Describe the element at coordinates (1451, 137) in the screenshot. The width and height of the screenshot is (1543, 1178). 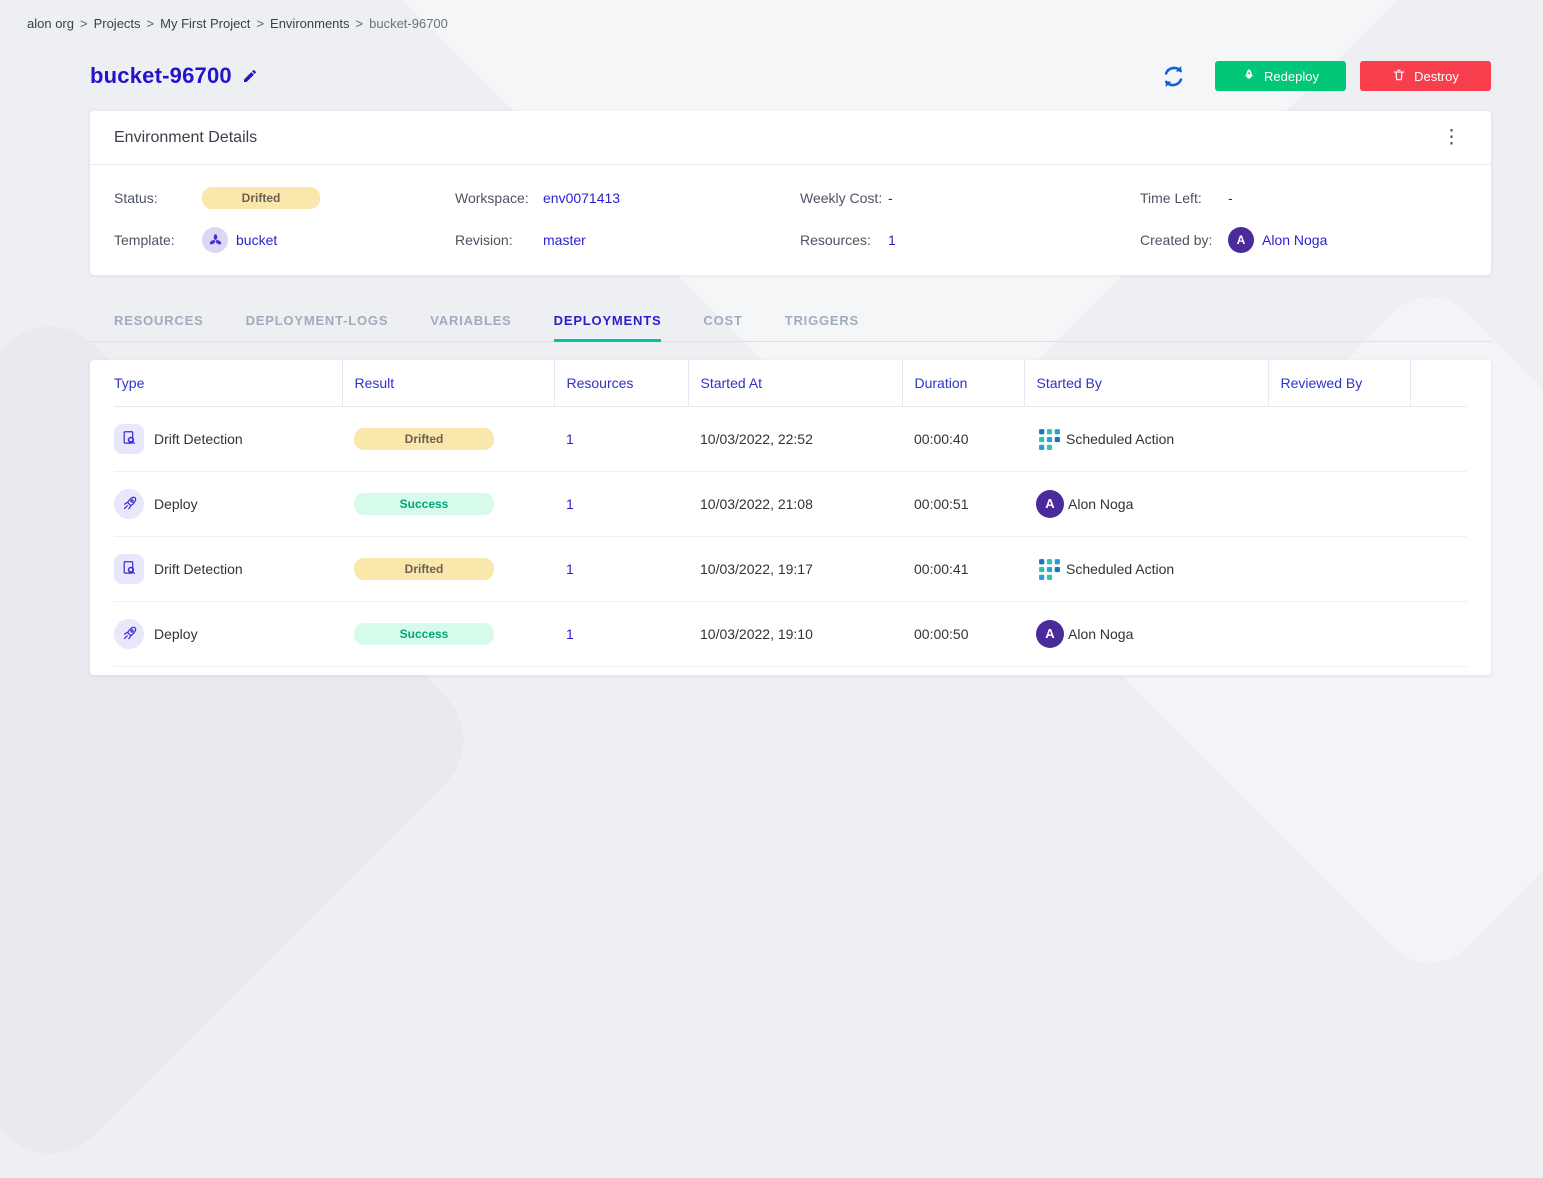
I see `kebab-menu-icon: ⋮` at that location.